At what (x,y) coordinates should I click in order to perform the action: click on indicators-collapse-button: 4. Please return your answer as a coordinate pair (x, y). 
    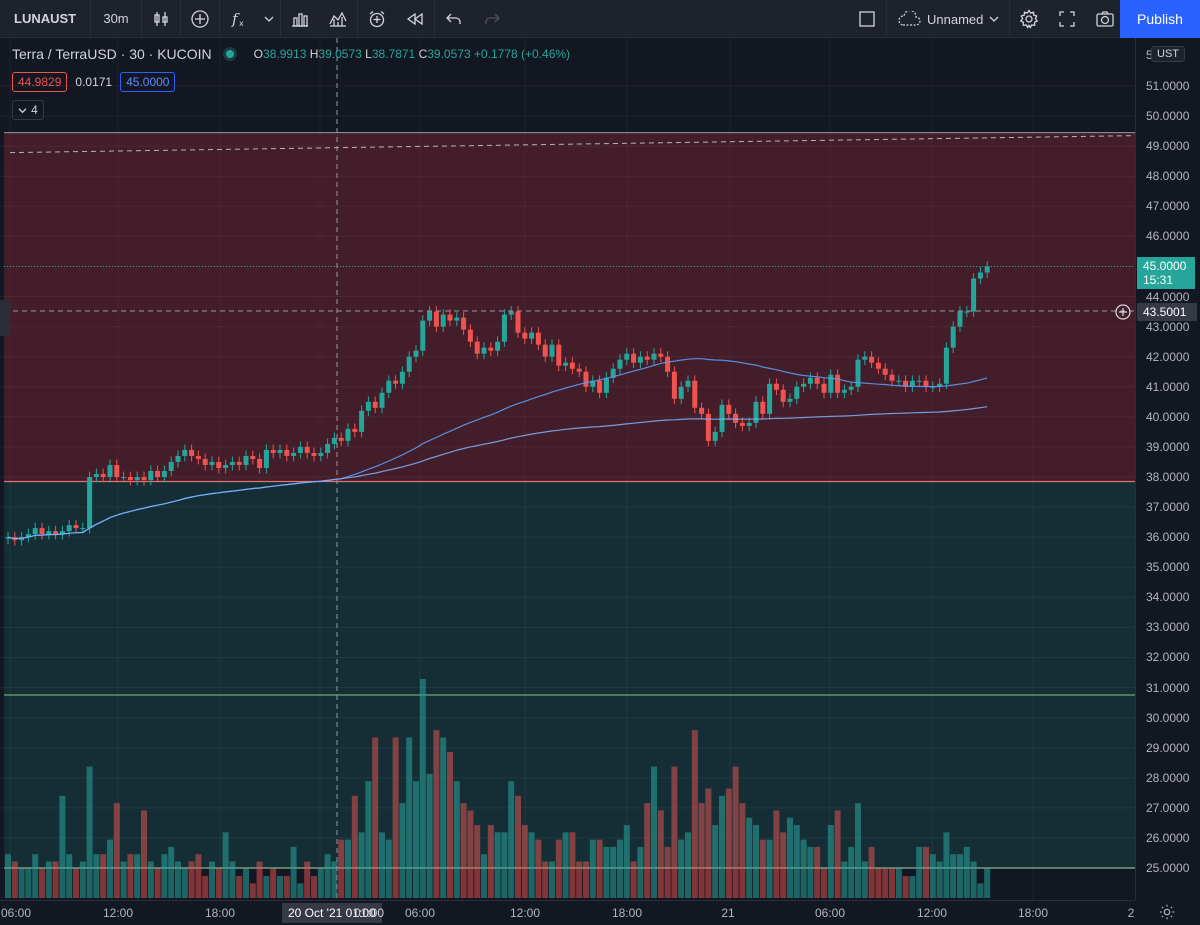
    Looking at the image, I should click on (28, 110).